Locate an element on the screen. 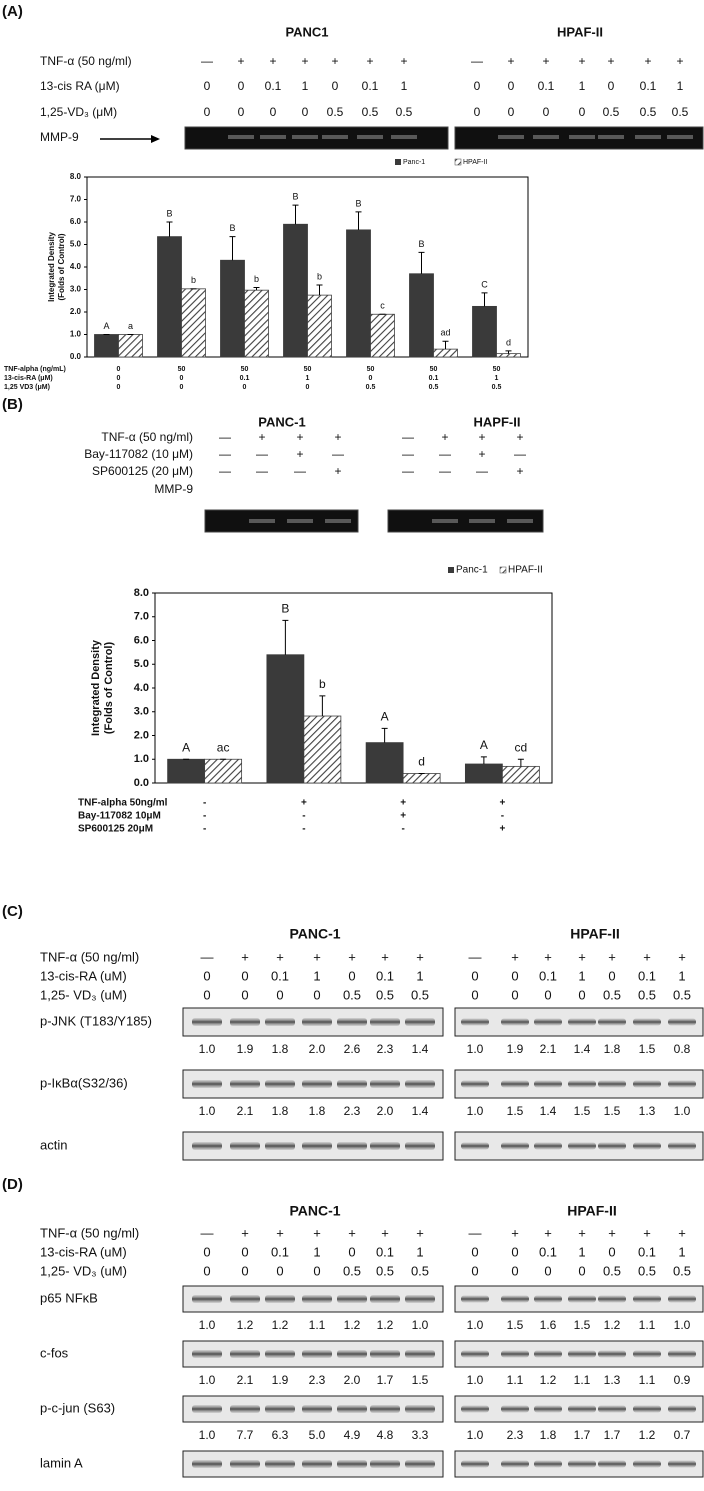 Image resolution: width=704 pixels, height=1491 pixels. condition-value: 50 is located at coordinates (308, 369).